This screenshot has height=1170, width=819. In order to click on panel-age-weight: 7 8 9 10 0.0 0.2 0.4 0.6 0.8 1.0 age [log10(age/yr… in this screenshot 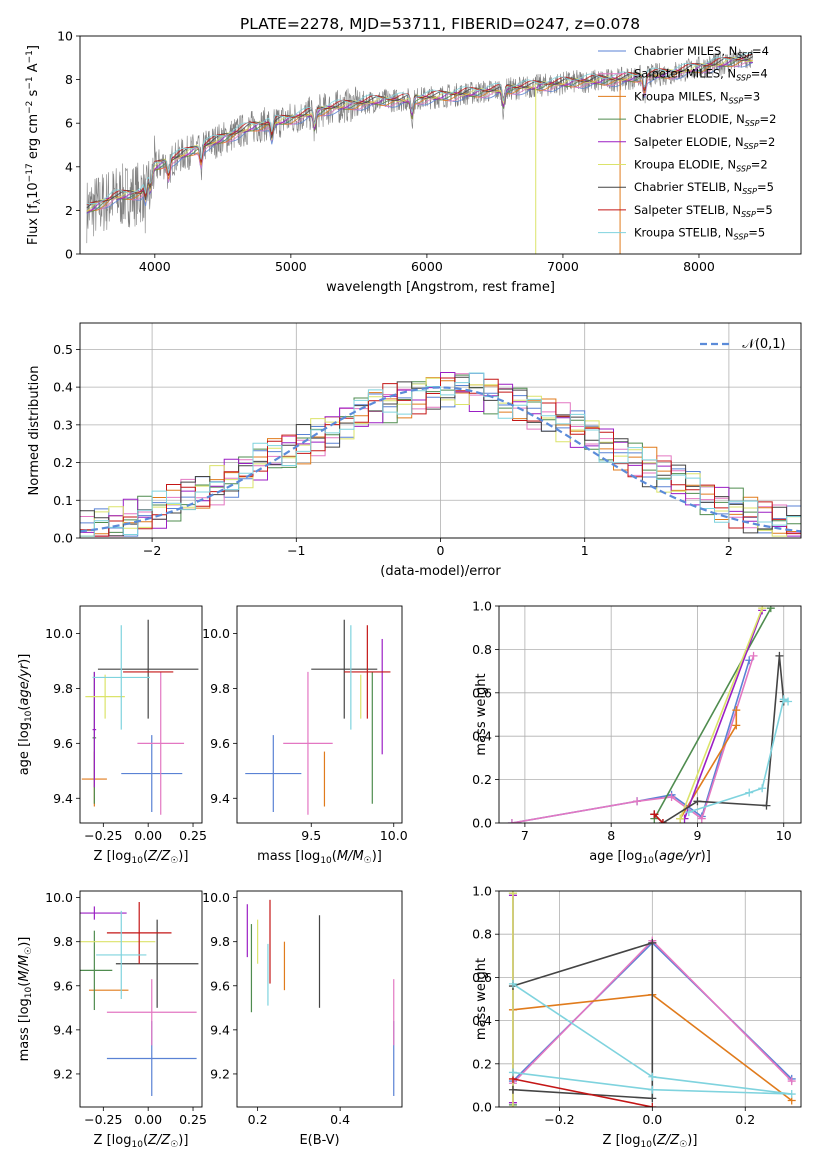, I will do `click(637, 732)`.